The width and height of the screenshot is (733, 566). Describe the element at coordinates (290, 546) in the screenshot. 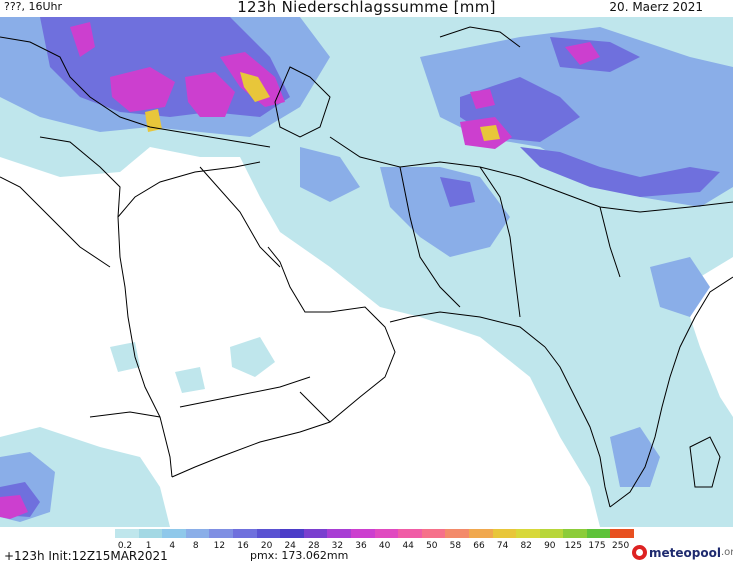

I see `legend-tick-label: 24` at that location.